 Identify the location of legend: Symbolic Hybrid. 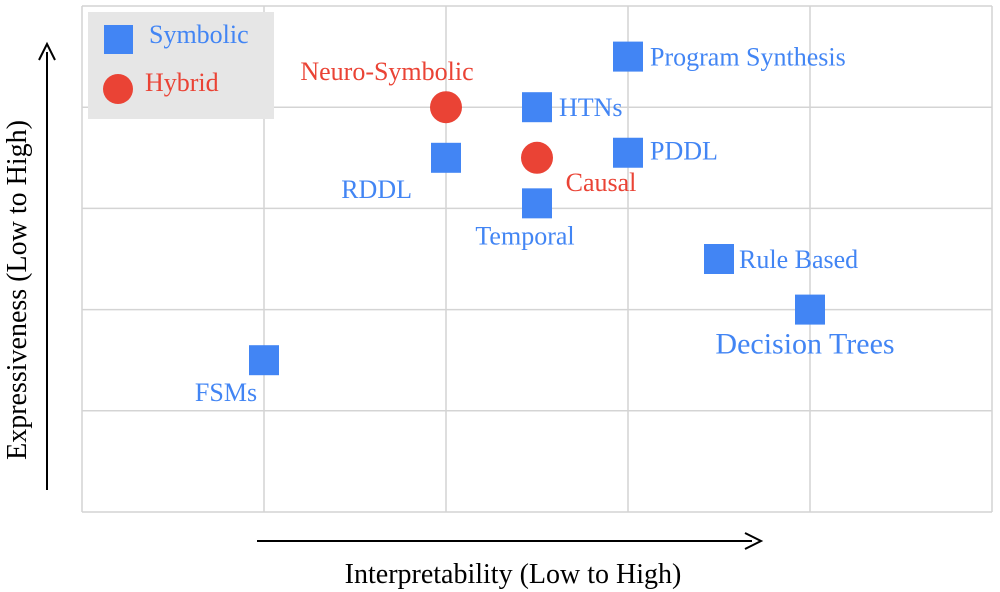
(181, 65).